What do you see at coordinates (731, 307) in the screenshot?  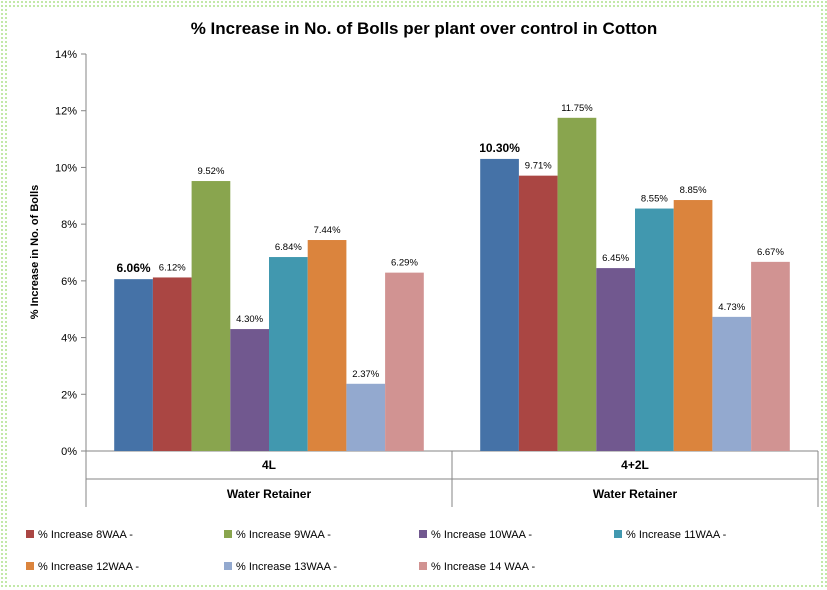 I see `bar-data-label: 4.73%` at bounding box center [731, 307].